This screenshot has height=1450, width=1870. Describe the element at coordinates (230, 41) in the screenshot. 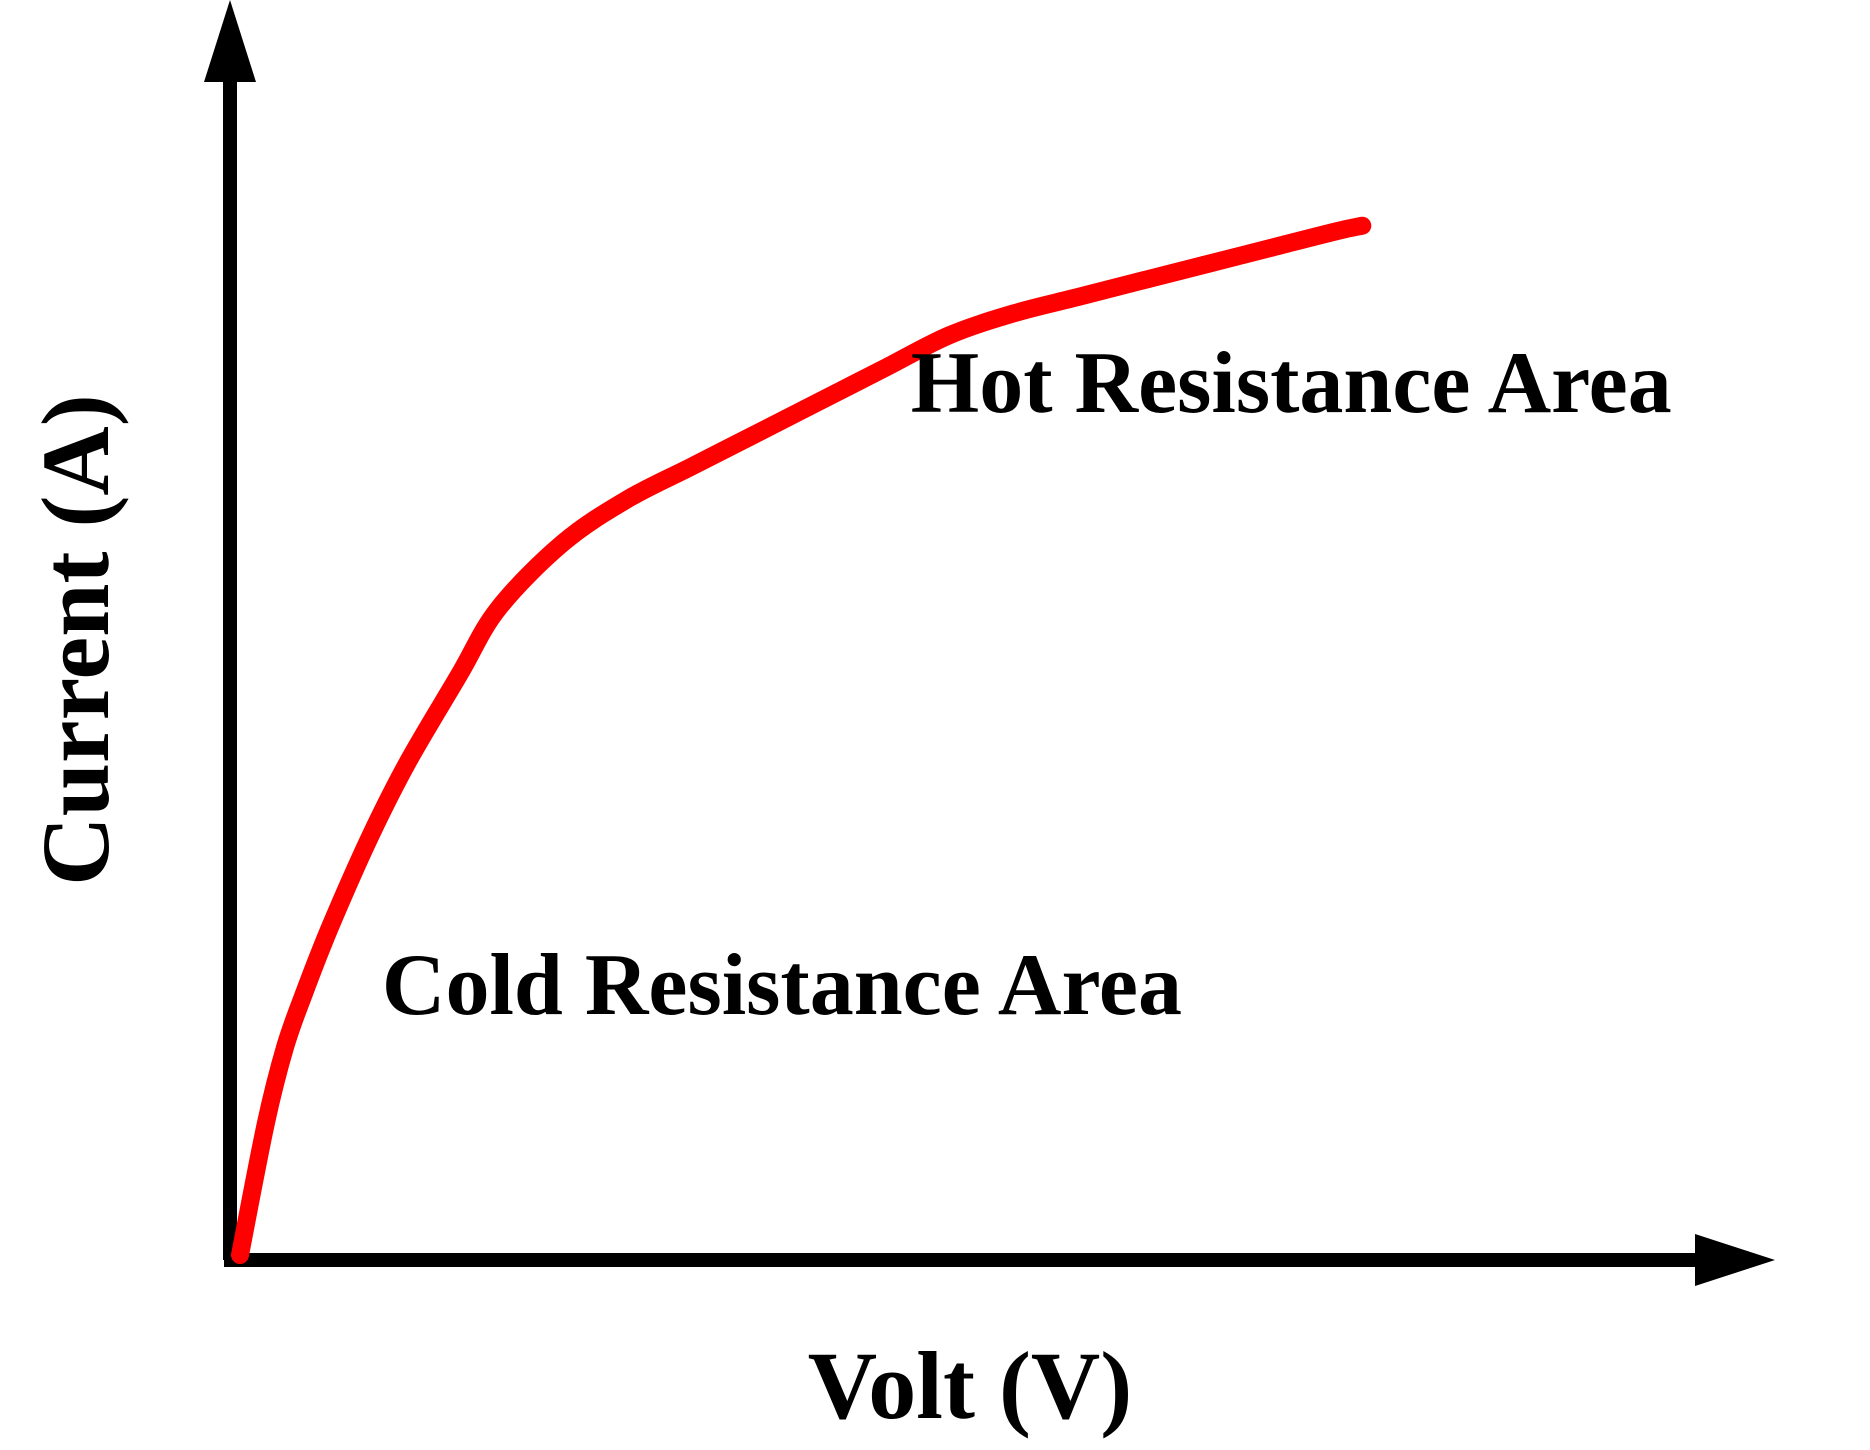

I see `y-axis-arrow-icon` at that location.